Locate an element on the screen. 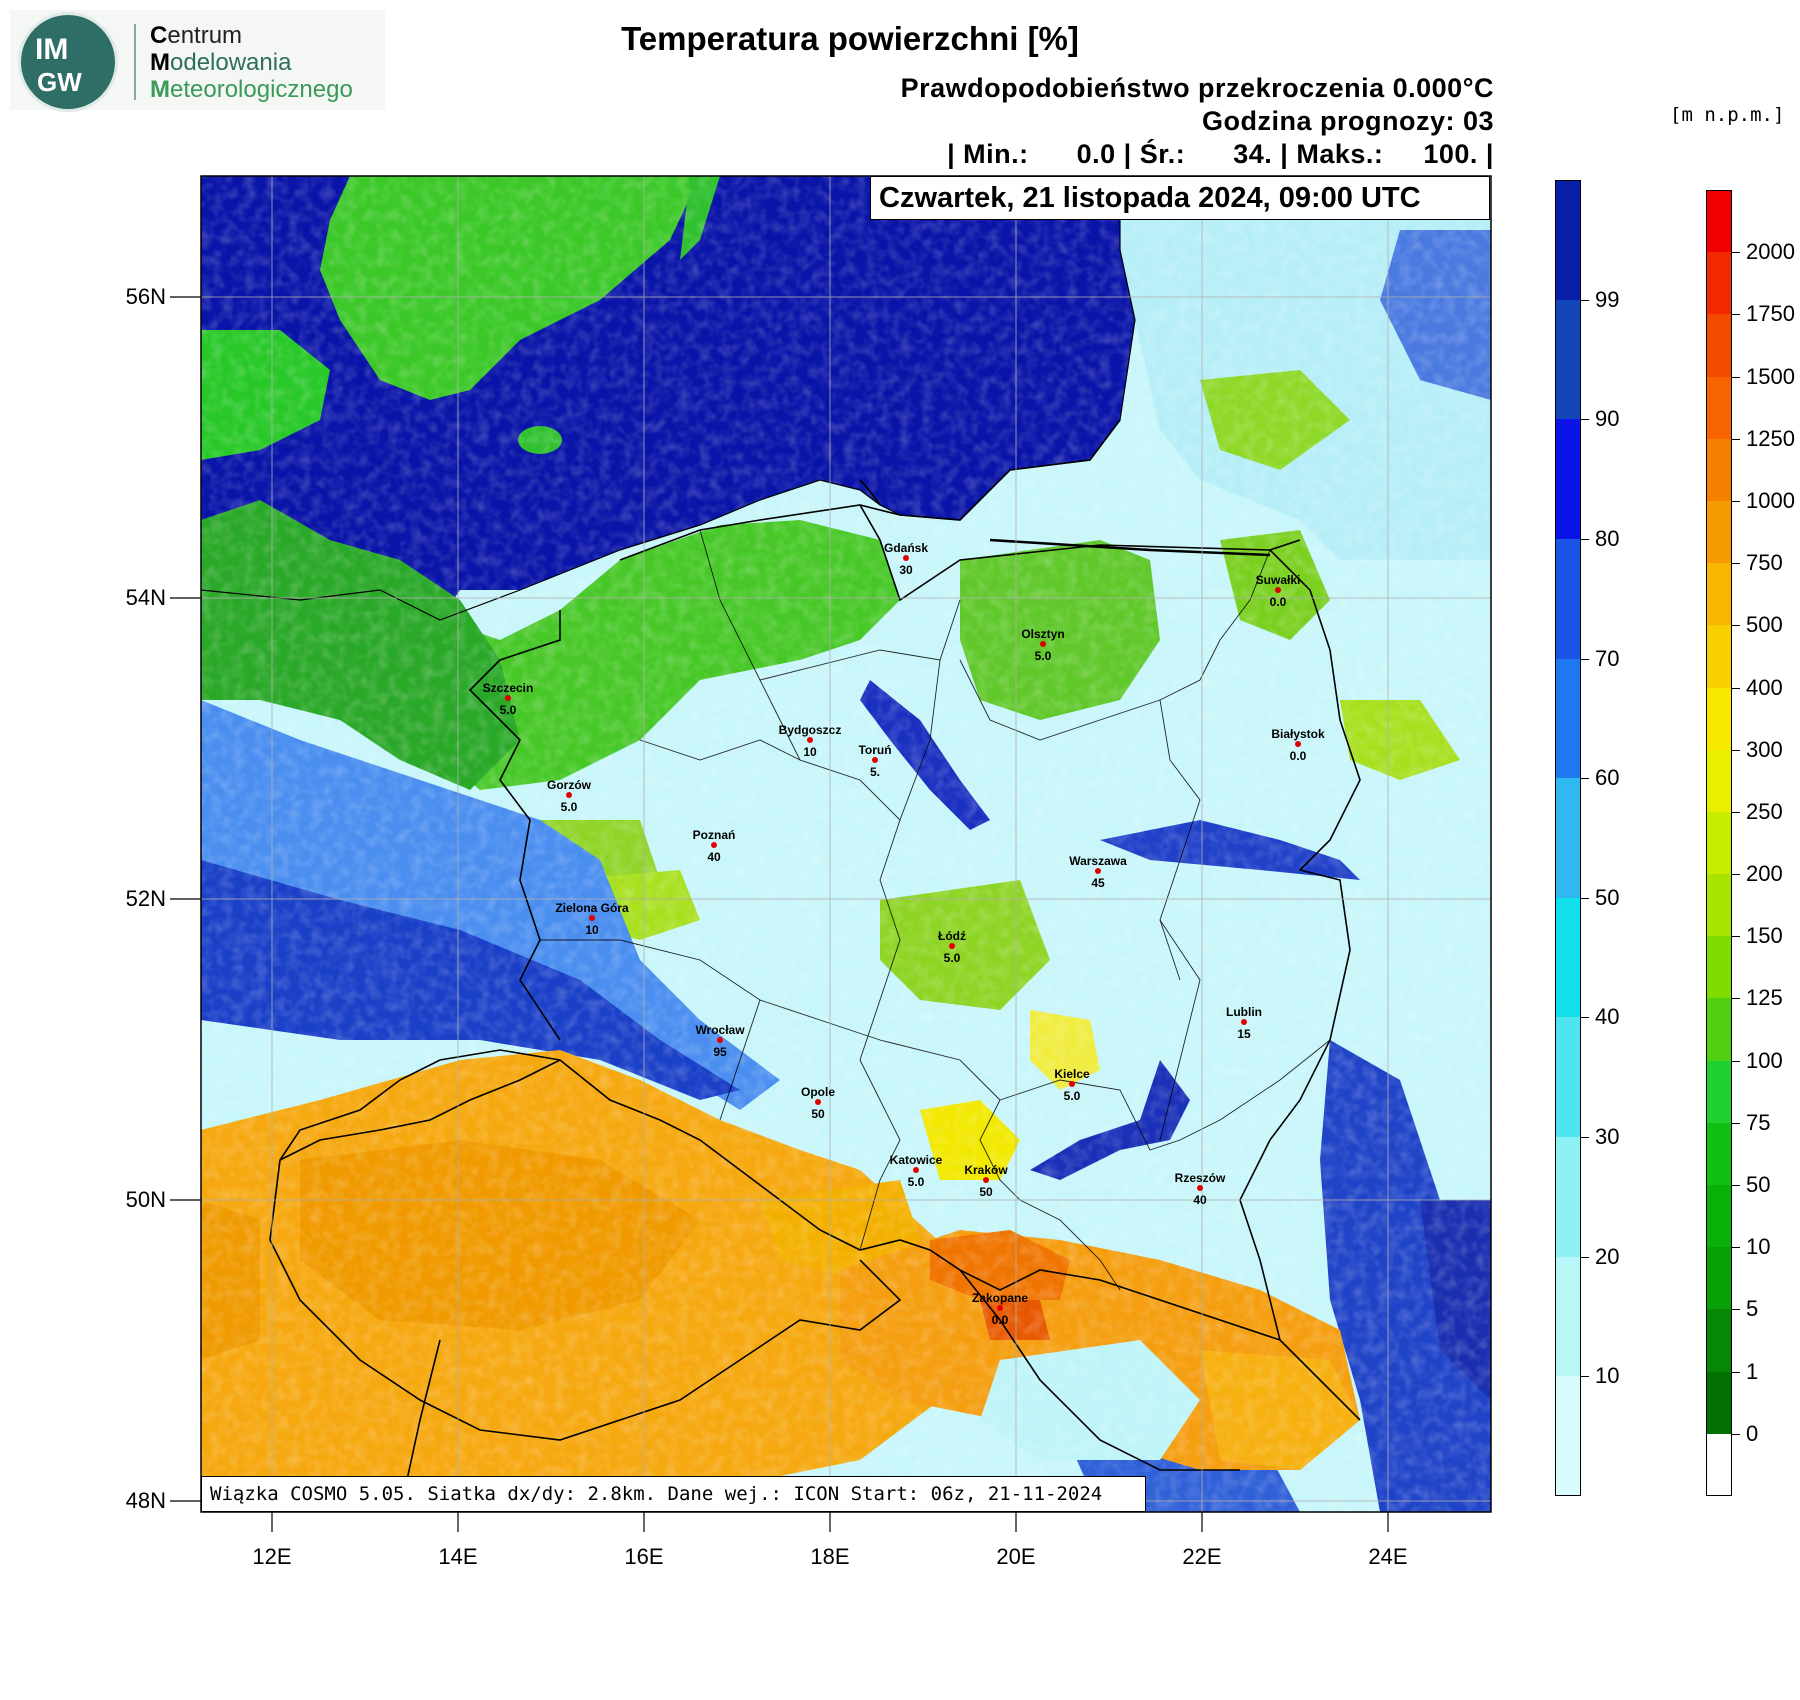  lat-label-52n: 52N is located at coordinates (145, 898).